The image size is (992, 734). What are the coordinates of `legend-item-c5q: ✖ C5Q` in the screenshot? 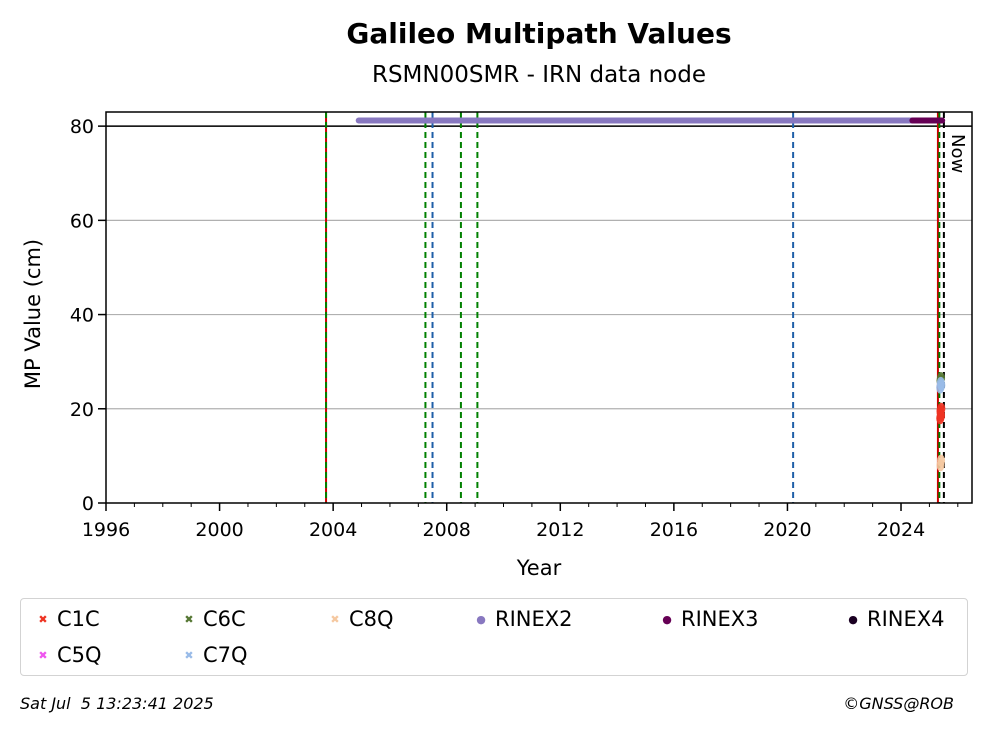 It's located at (69, 655).